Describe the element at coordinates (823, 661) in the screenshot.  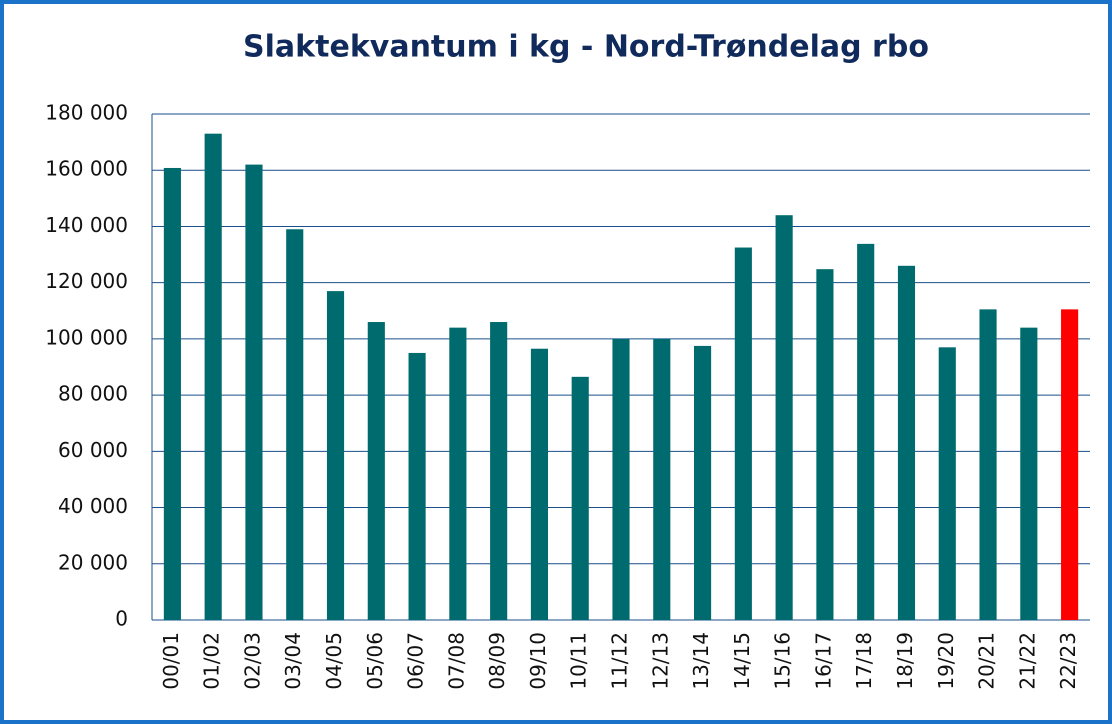
I see `x-tick-label: 16/17` at that location.